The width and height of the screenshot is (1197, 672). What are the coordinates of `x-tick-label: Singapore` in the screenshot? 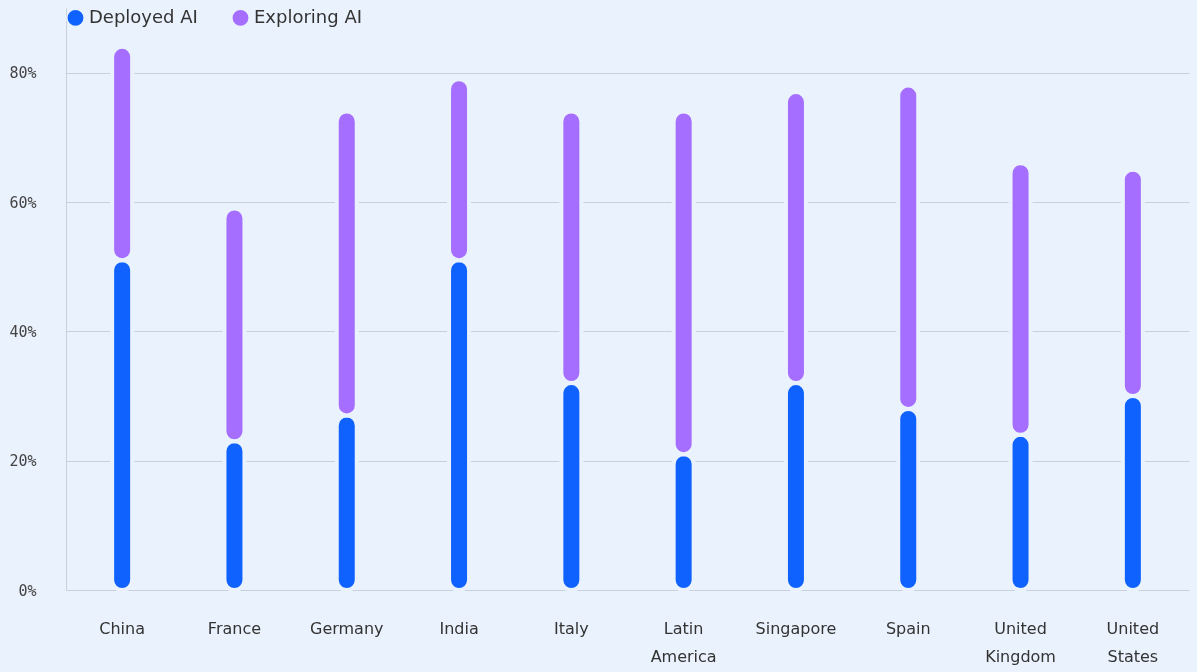 It's located at (796, 628).